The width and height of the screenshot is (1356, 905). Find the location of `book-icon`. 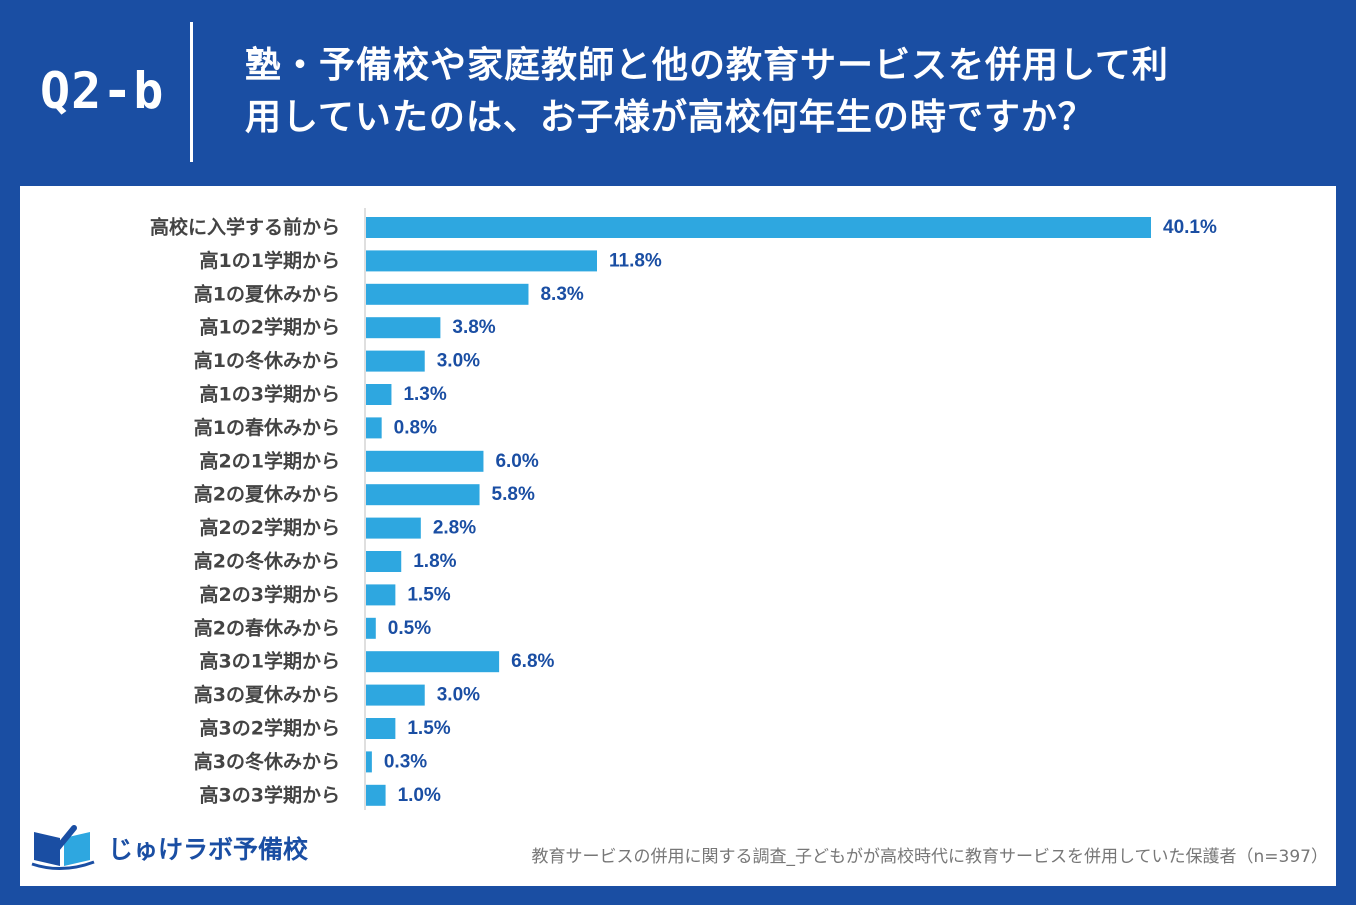

book-icon is located at coordinates (63, 848).